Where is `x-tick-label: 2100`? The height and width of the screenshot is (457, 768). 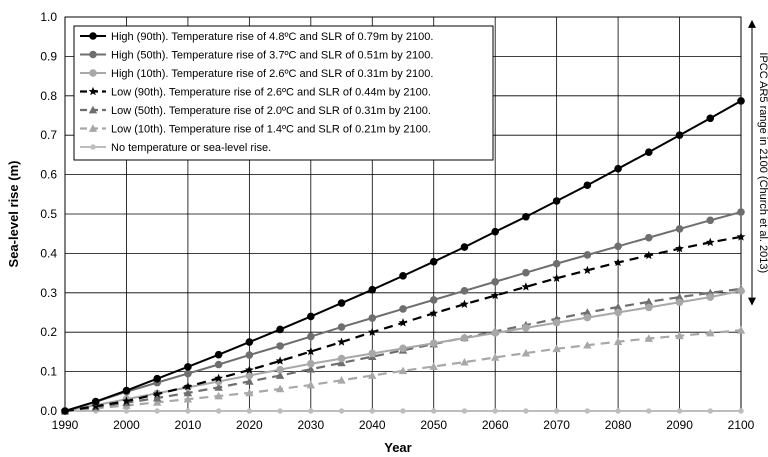 x-tick-label: 2100 is located at coordinates (741, 425).